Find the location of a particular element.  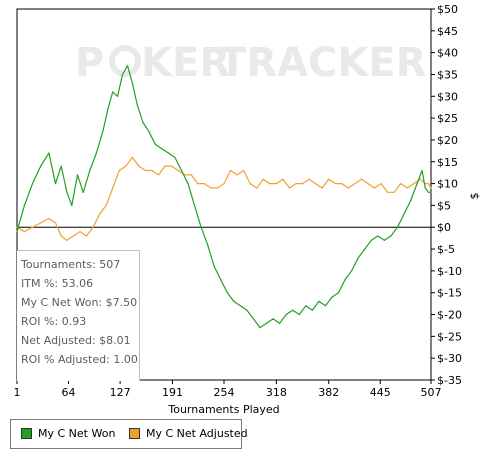

legend-label-net-adjusted: My C Net Adjusted is located at coordinates (197, 433).